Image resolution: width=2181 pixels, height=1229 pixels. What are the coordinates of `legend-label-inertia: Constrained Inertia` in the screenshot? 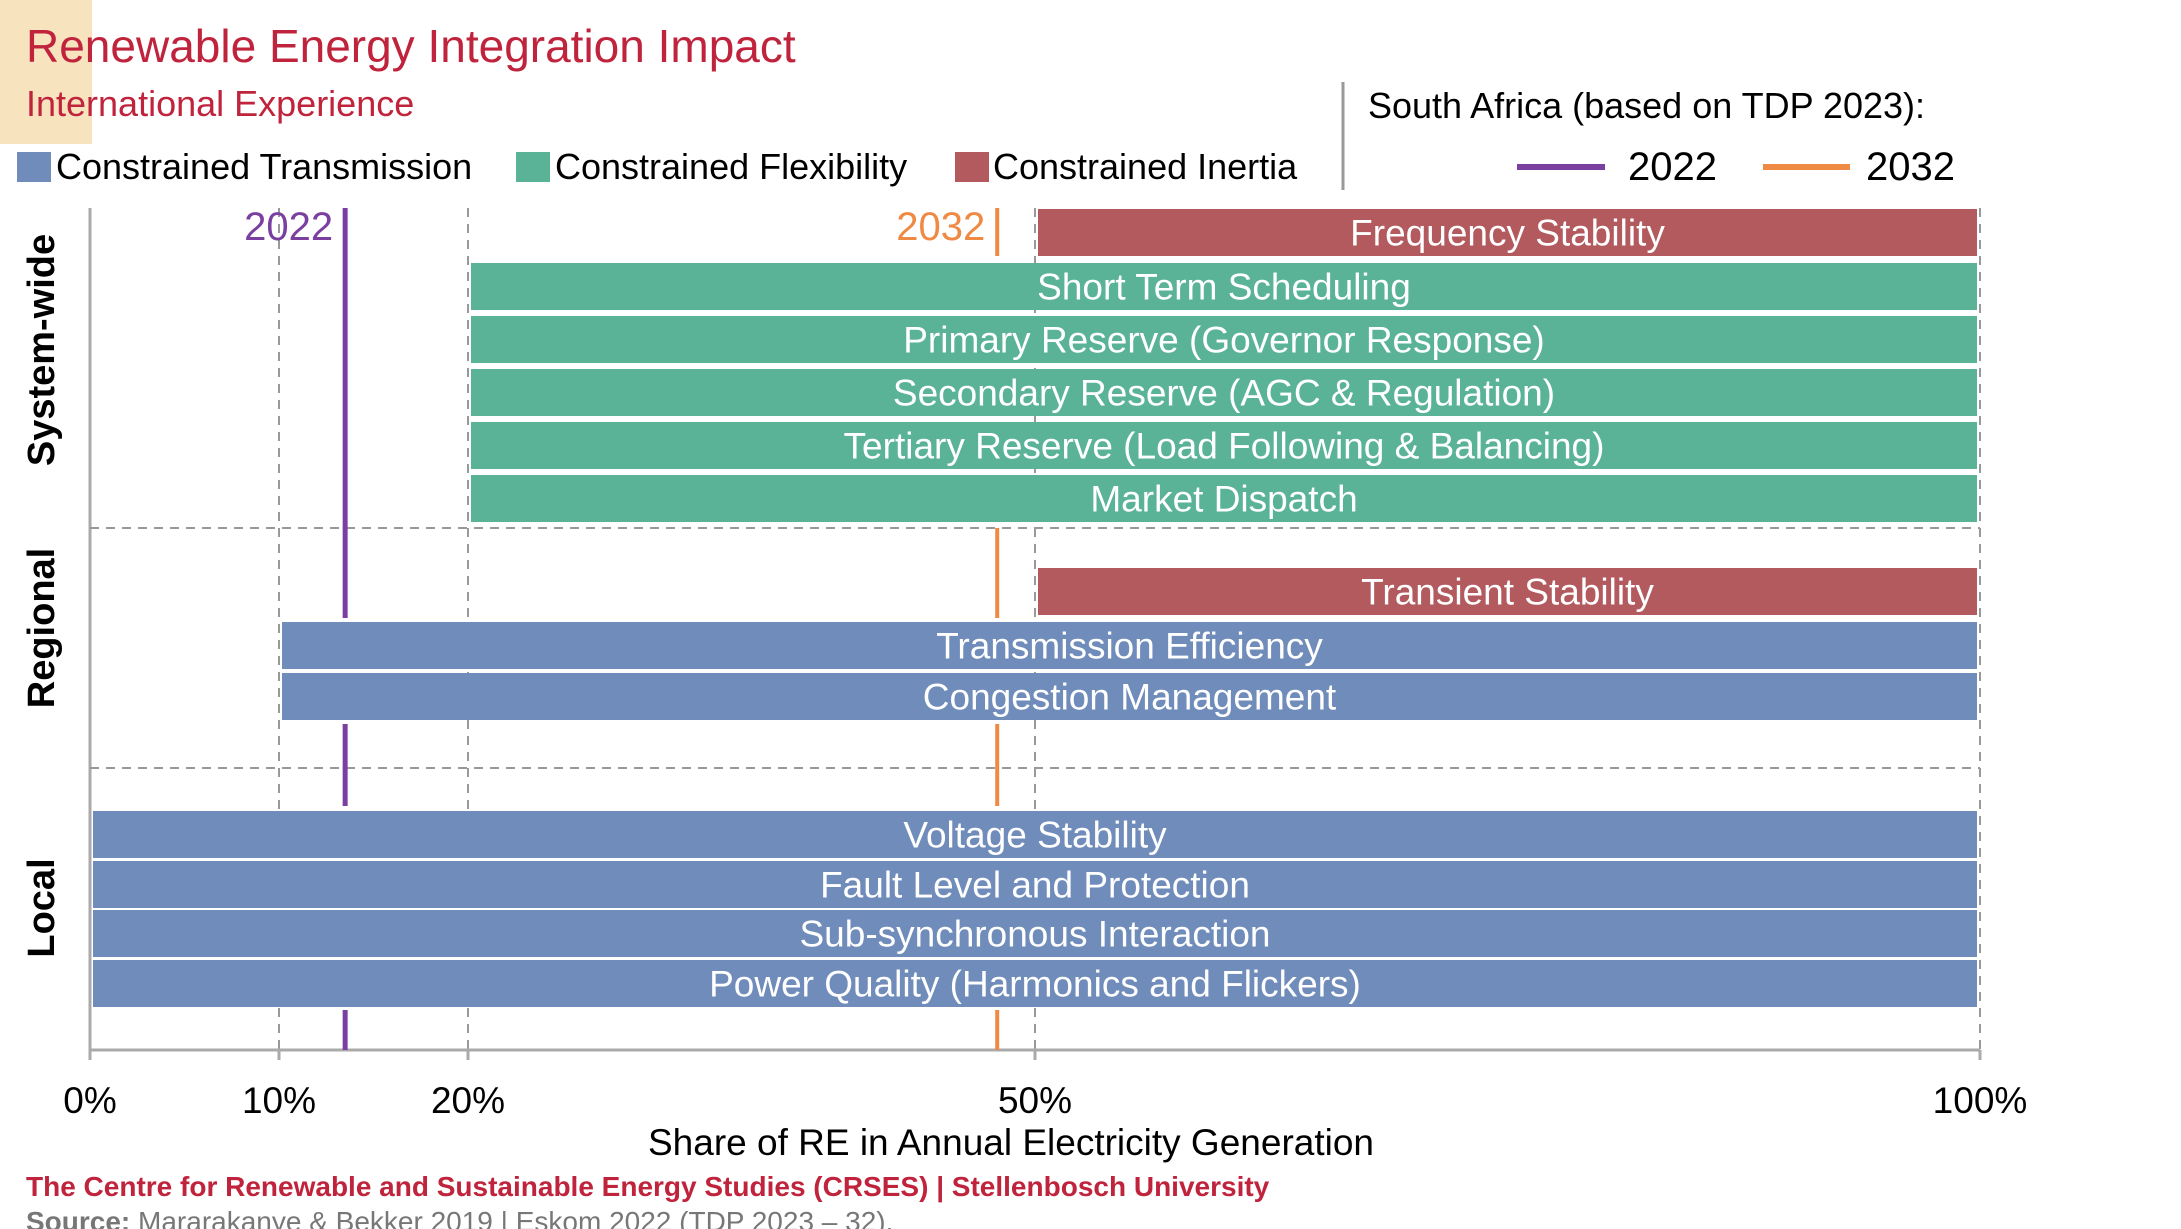 It's located at (1145, 166).